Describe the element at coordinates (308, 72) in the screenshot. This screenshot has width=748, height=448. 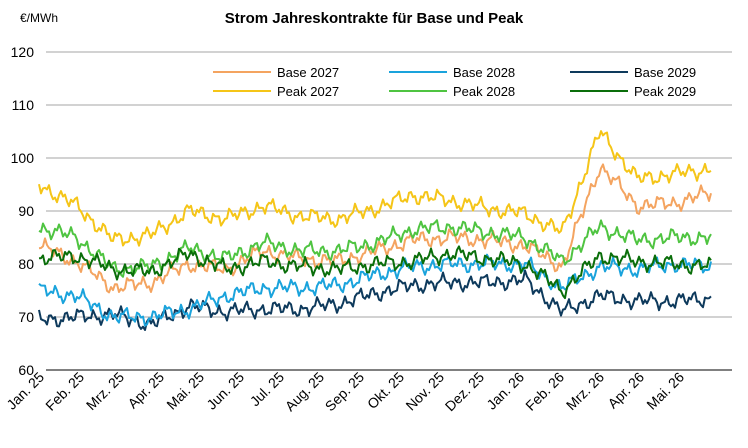
I see `legend-label: Base 2027` at that location.